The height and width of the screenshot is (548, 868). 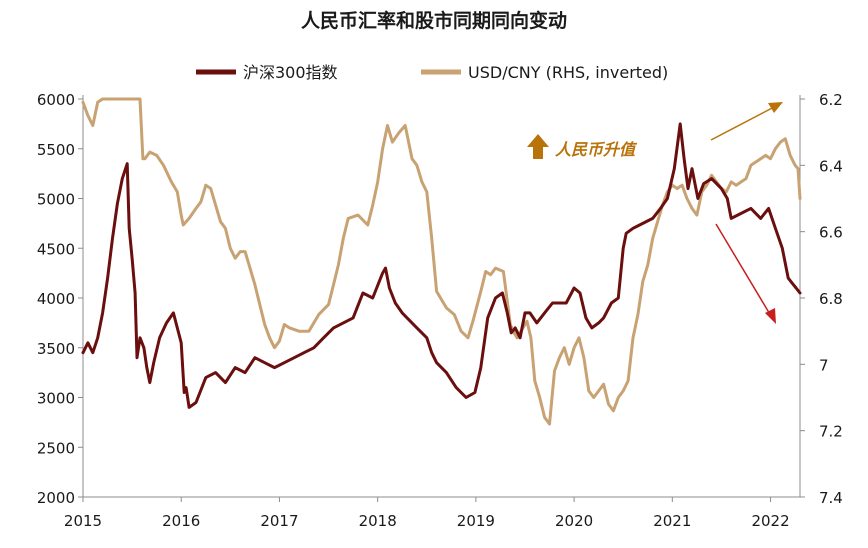 I want to click on trend-arrow-up-head, so click(x=775, y=107).